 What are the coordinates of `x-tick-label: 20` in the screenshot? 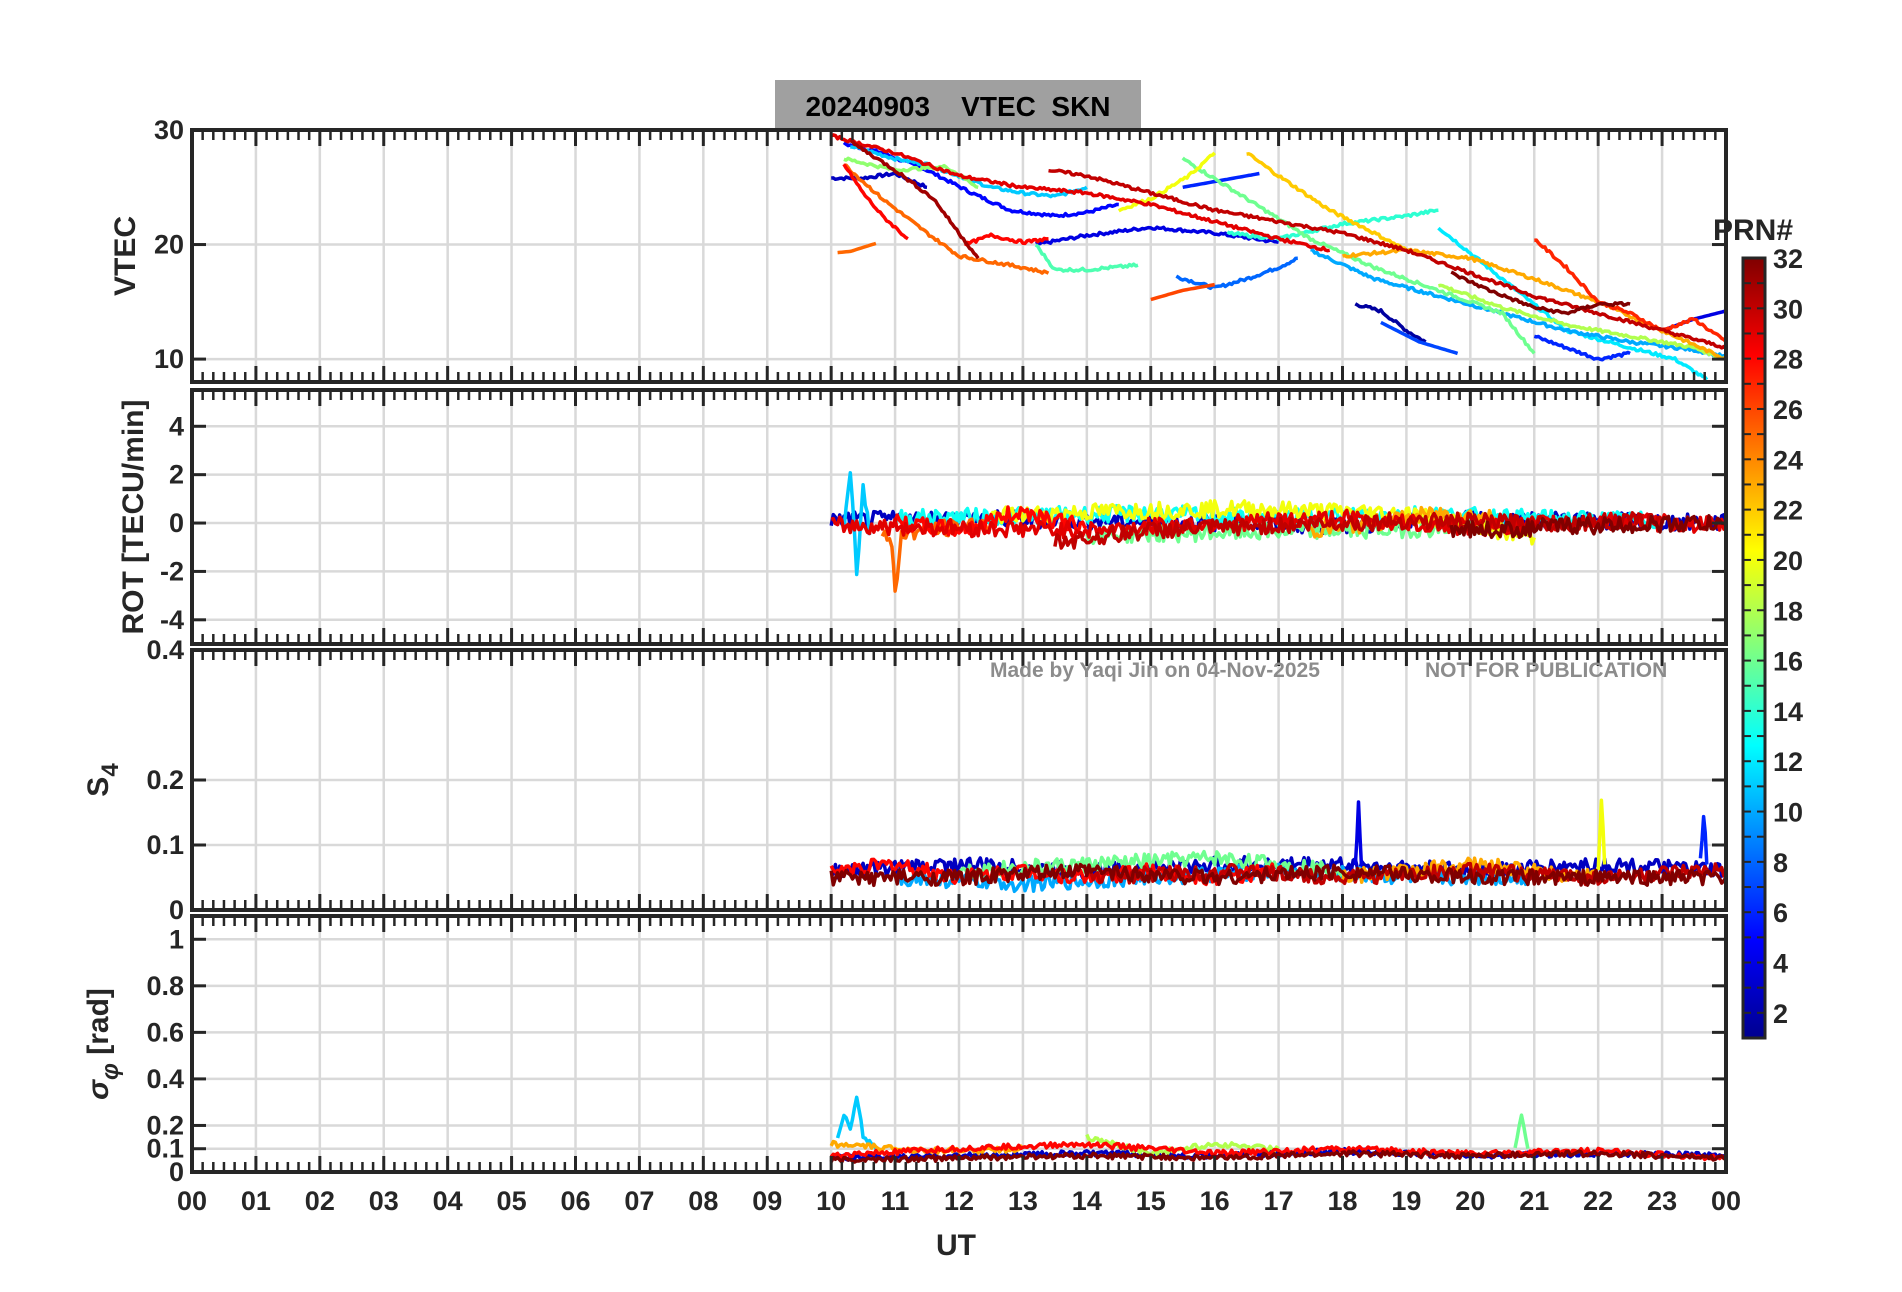 It's located at (1470, 1201).